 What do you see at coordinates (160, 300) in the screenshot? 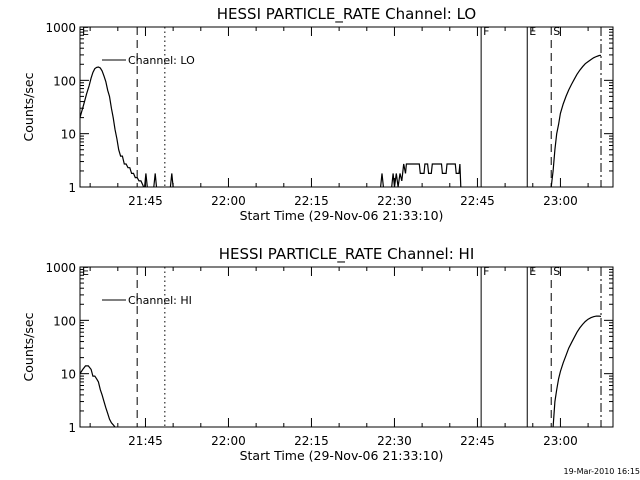
I see `legend-label: Channel: HI` at bounding box center [160, 300].